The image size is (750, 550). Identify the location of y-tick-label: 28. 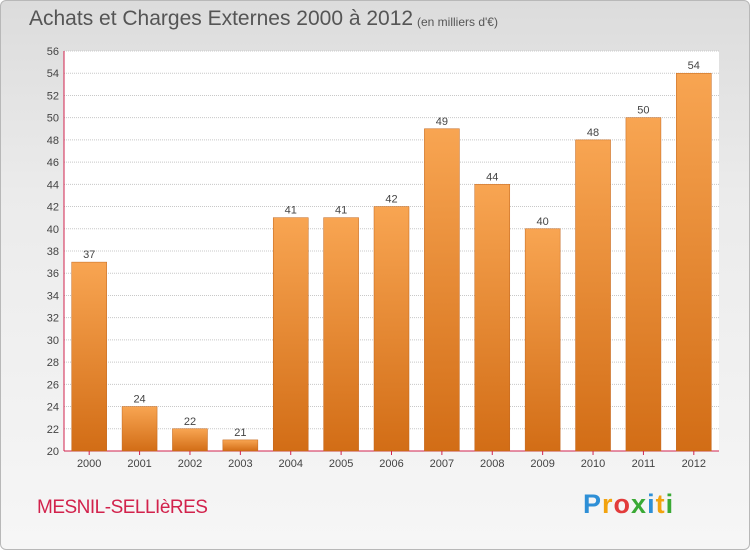
(53, 363).